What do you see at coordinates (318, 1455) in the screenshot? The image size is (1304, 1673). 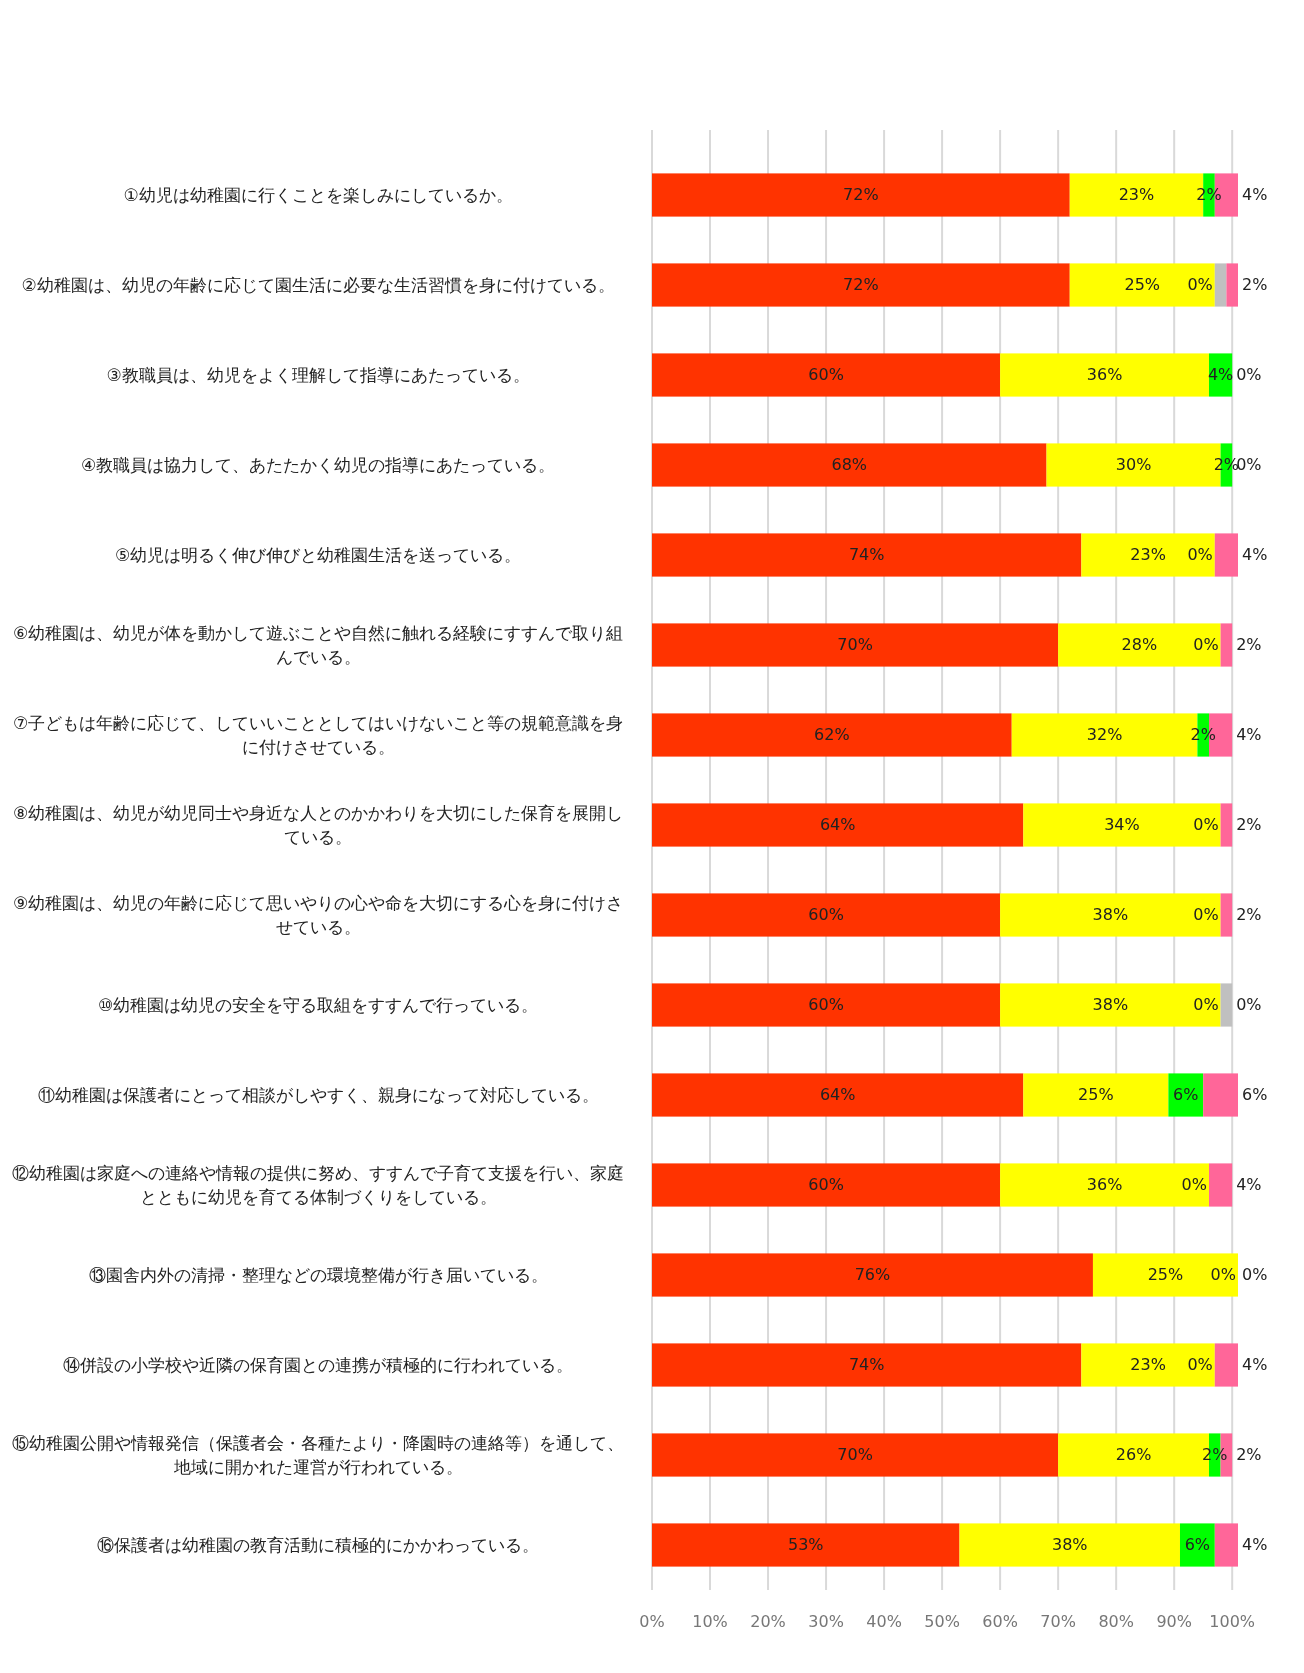 I see `y-tick-label: ⑮幼稚園公開や情報発信（保護者会・各種たより・降園時の連絡等）を通して、地域に開かれた運営が行われている。` at bounding box center [318, 1455].